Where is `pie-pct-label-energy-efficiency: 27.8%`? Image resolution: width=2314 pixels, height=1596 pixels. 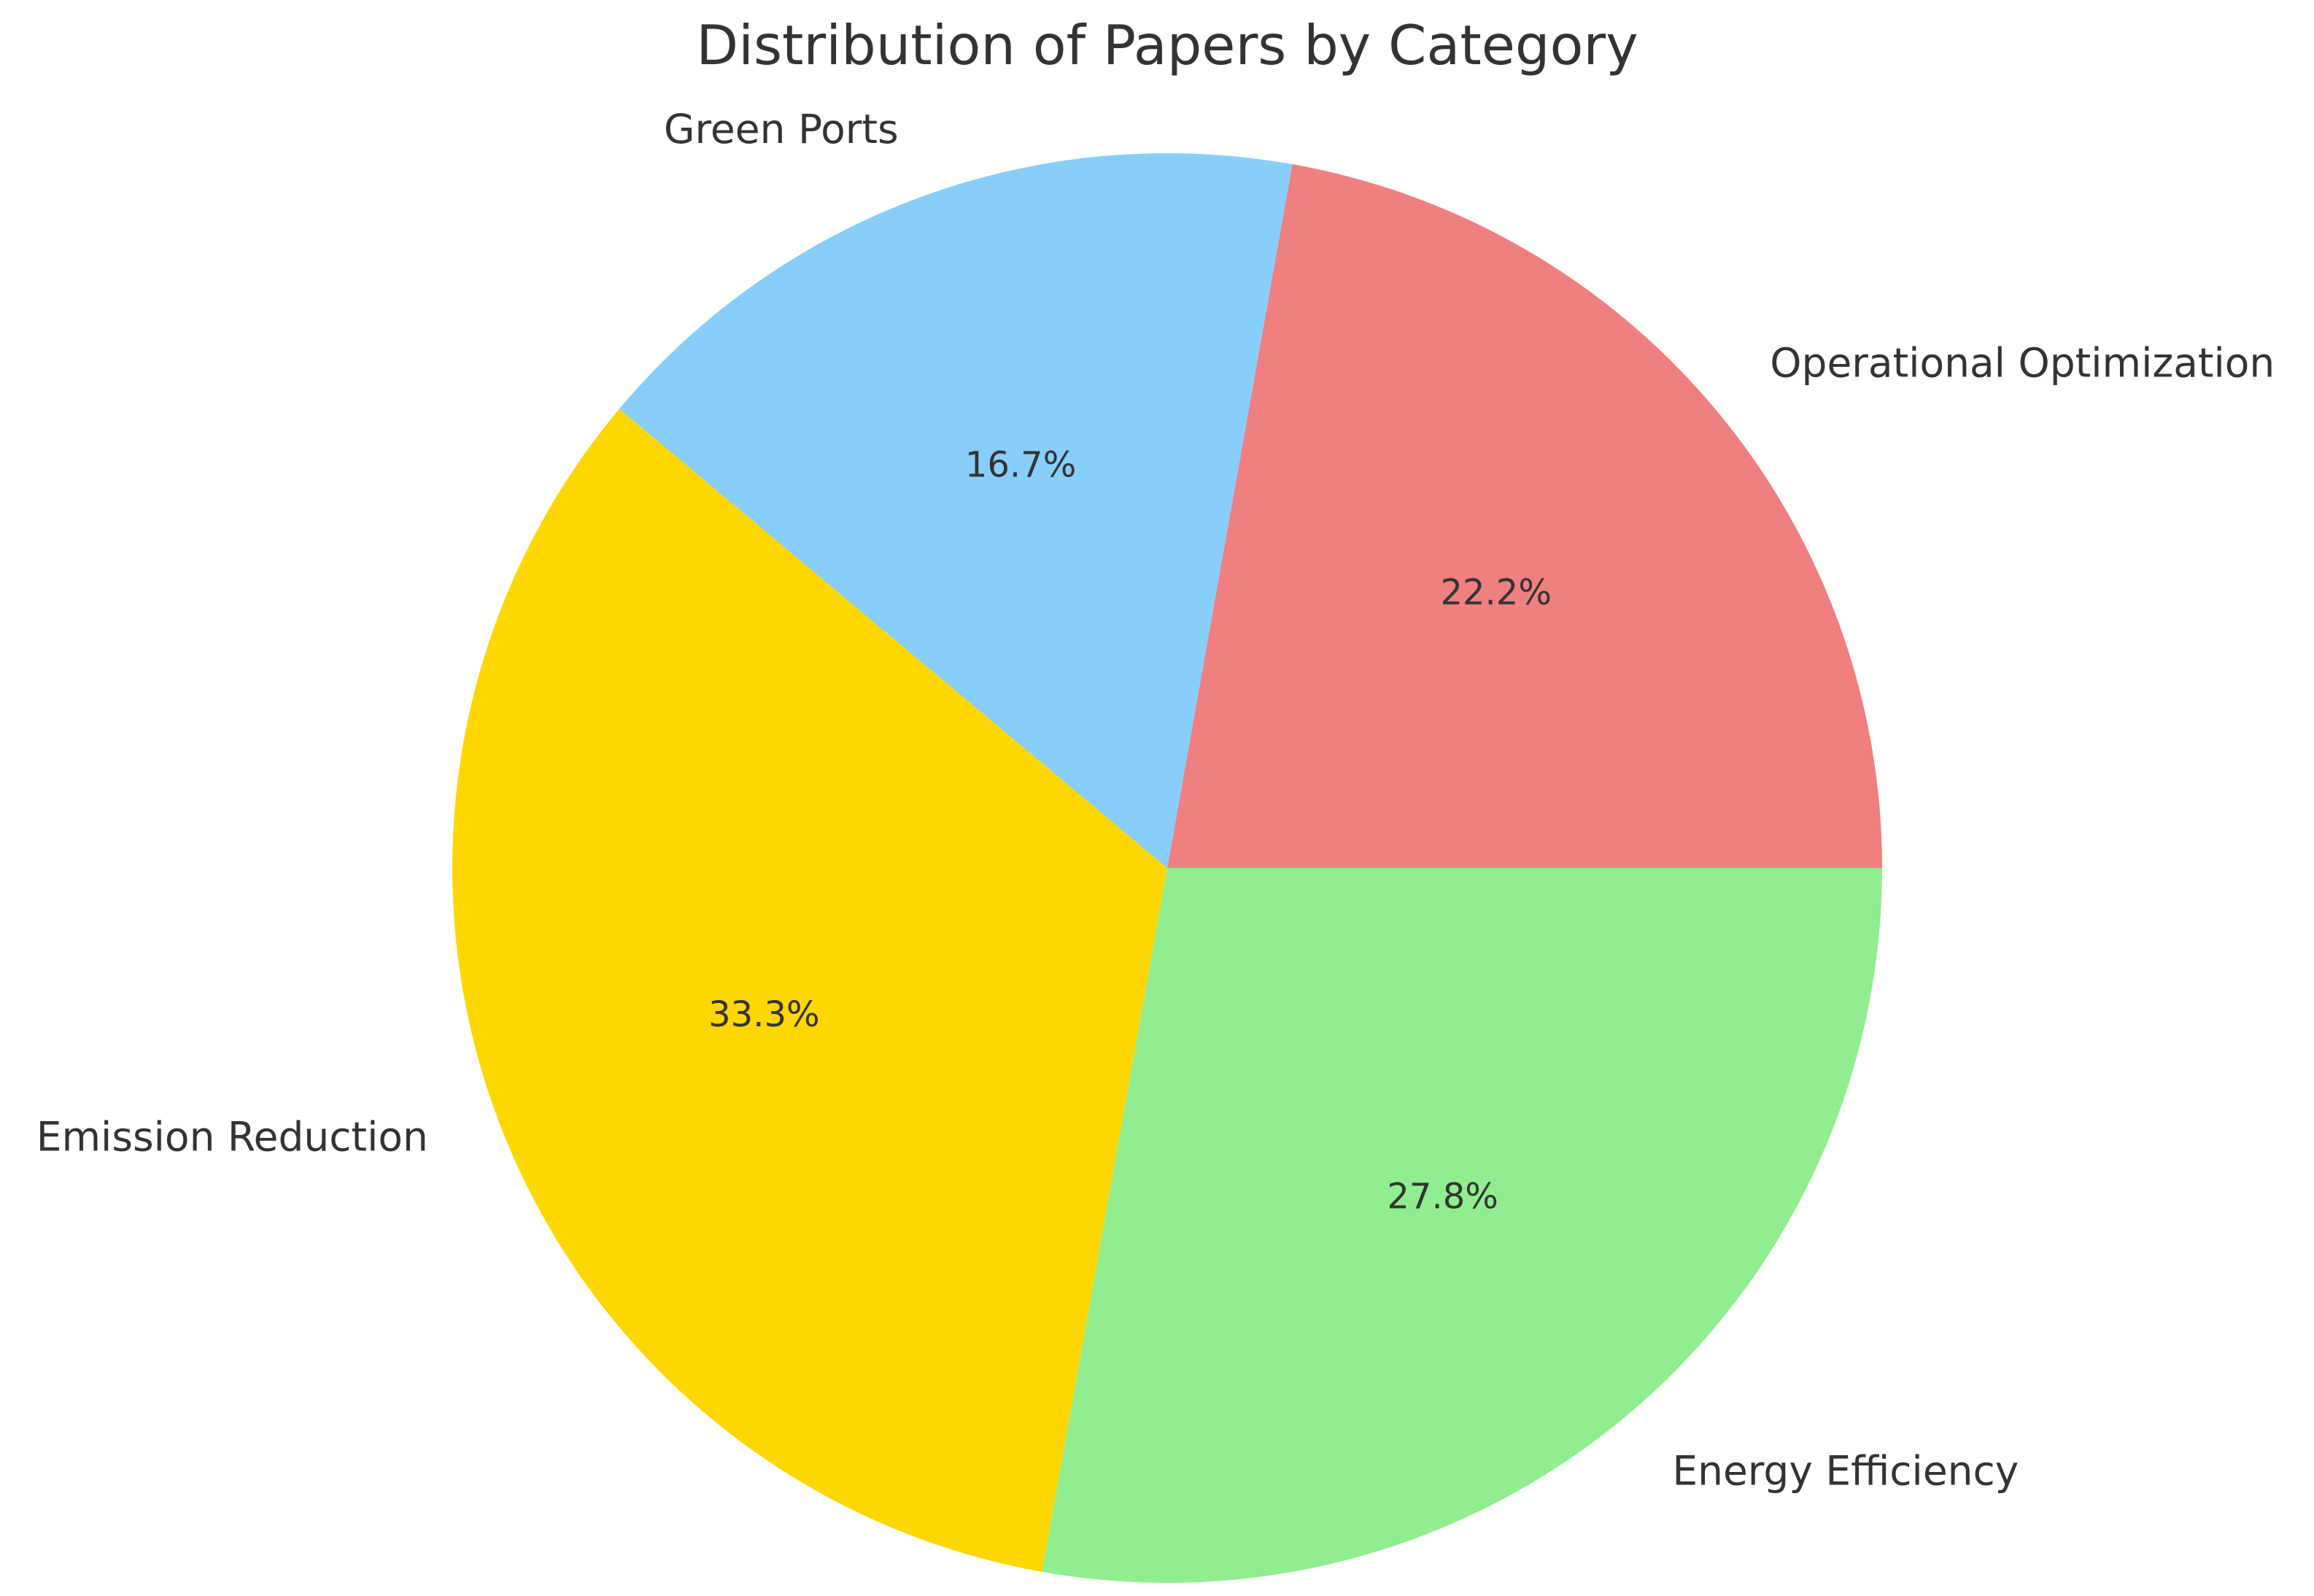 pie-pct-label-energy-efficiency: 27.8% is located at coordinates (1442, 1197).